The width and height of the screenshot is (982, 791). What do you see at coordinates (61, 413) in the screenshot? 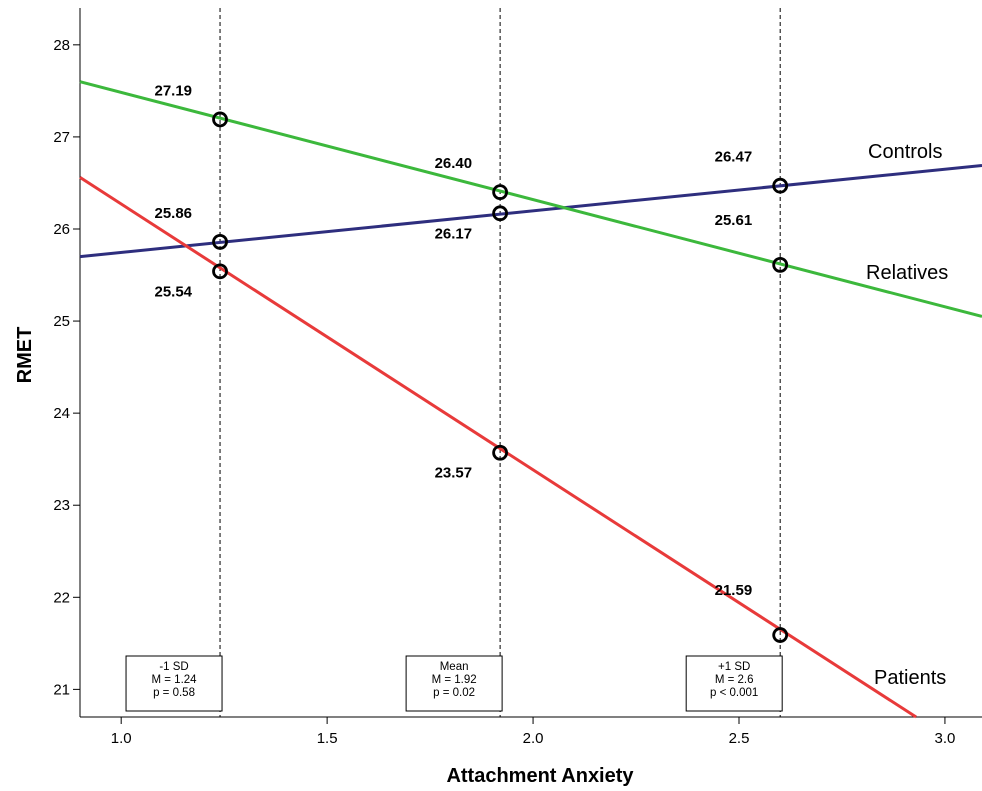
I see `y-tick-label: 24` at bounding box center [61, 413].